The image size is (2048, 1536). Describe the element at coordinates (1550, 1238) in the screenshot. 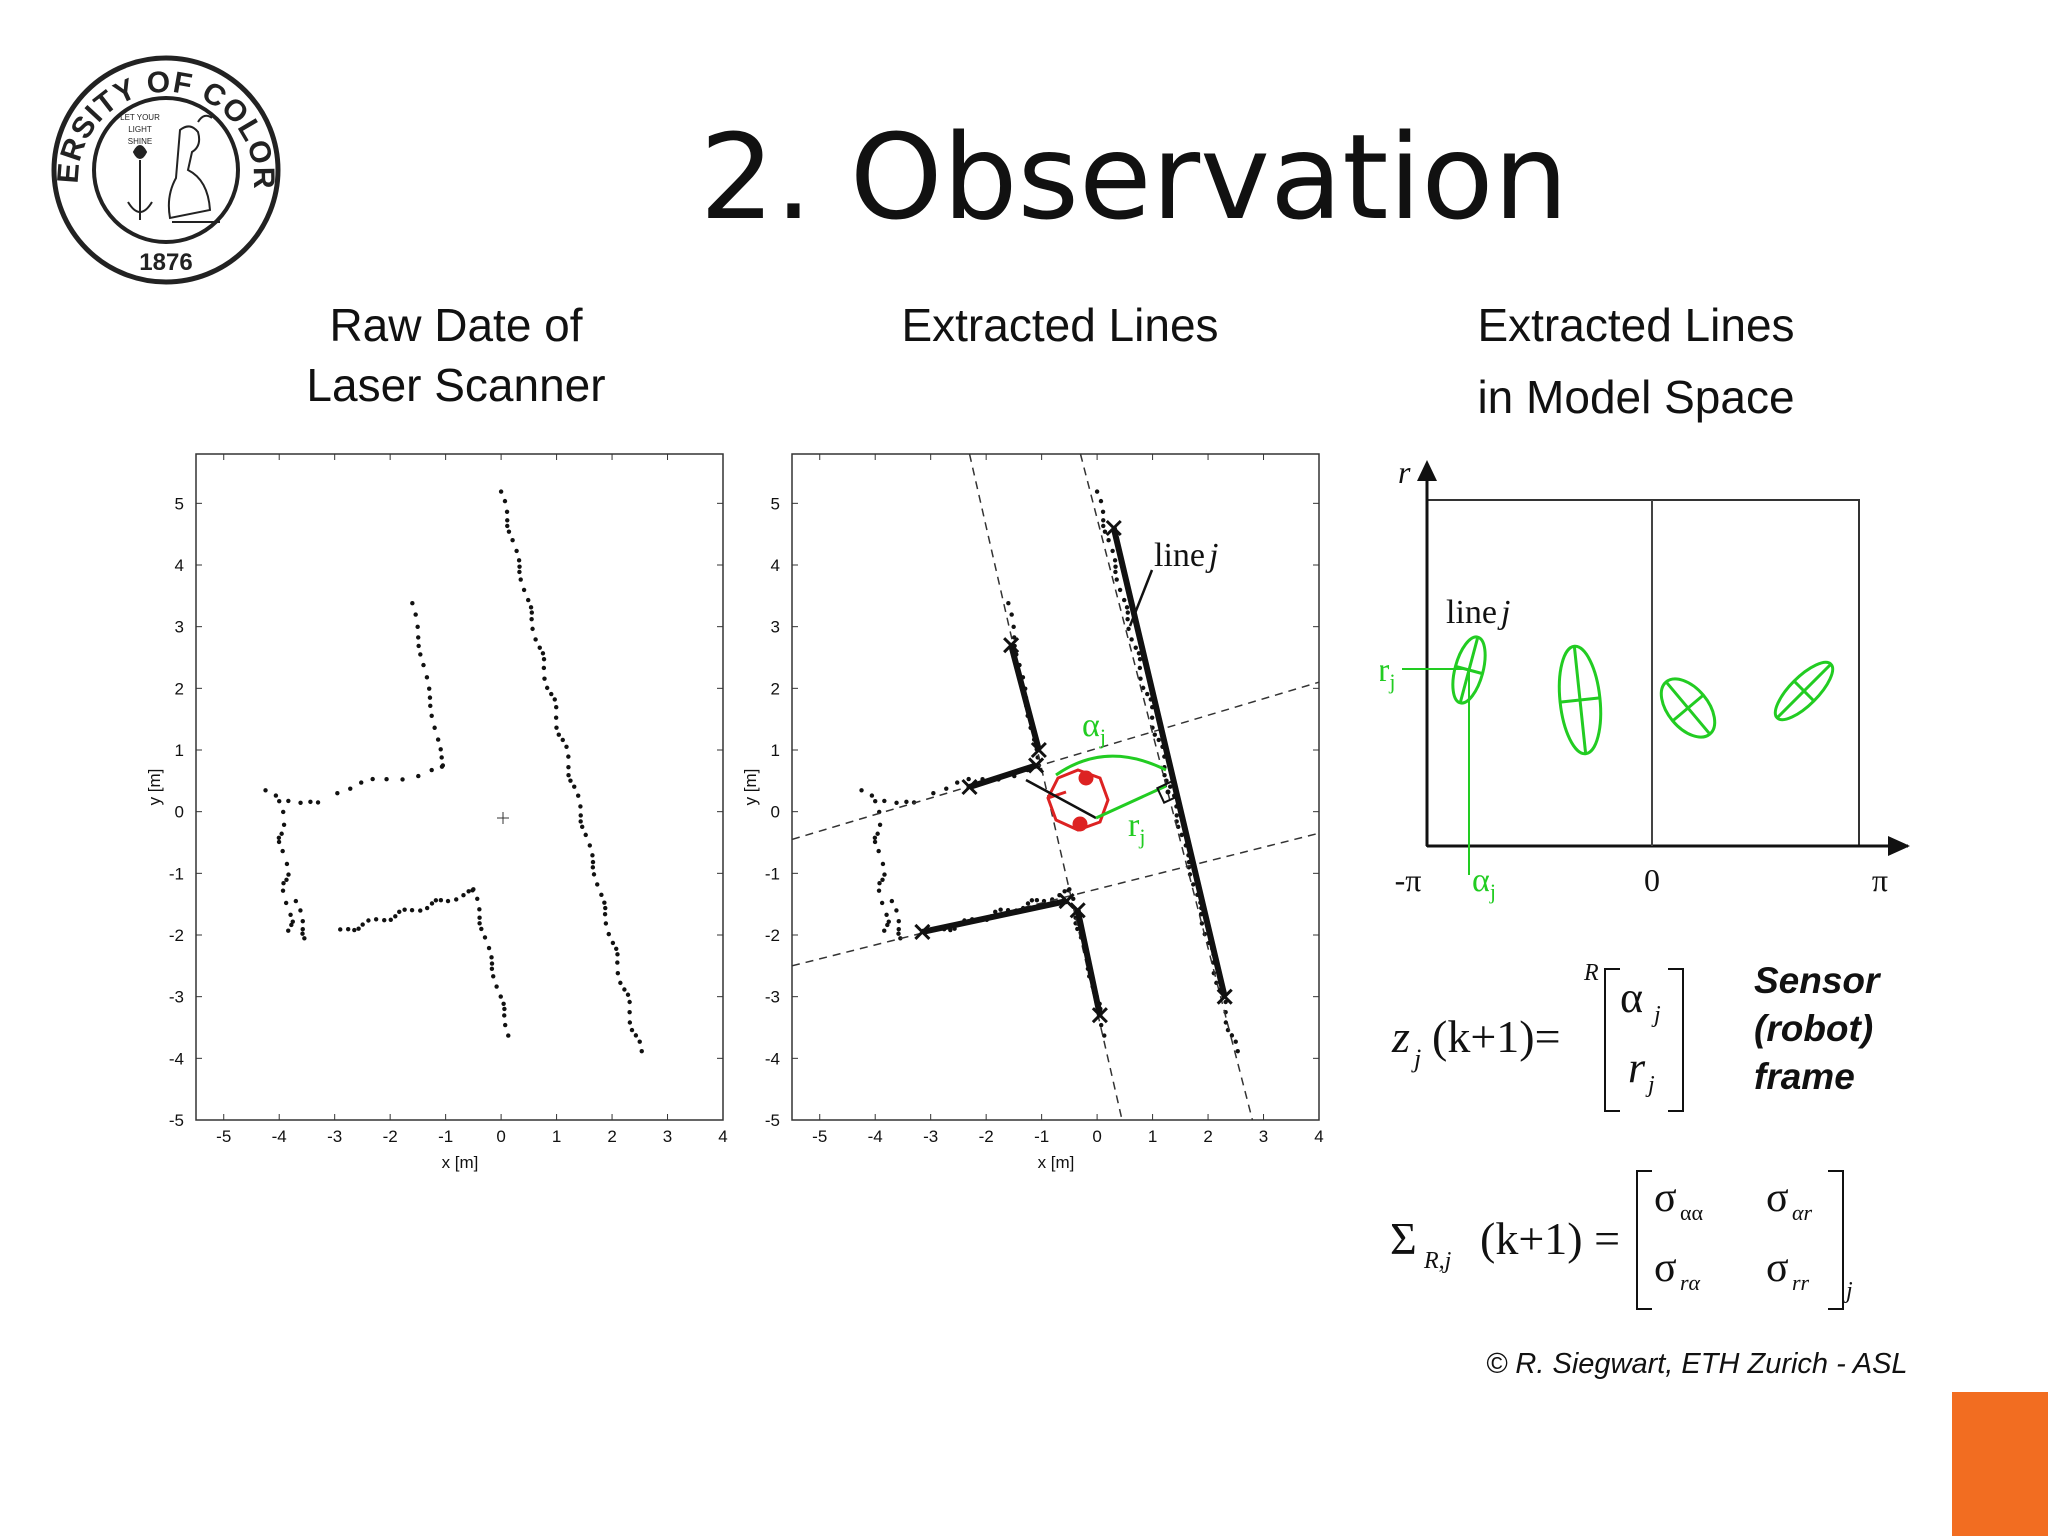

I see `sigma-args: (k+1) =` at that location.